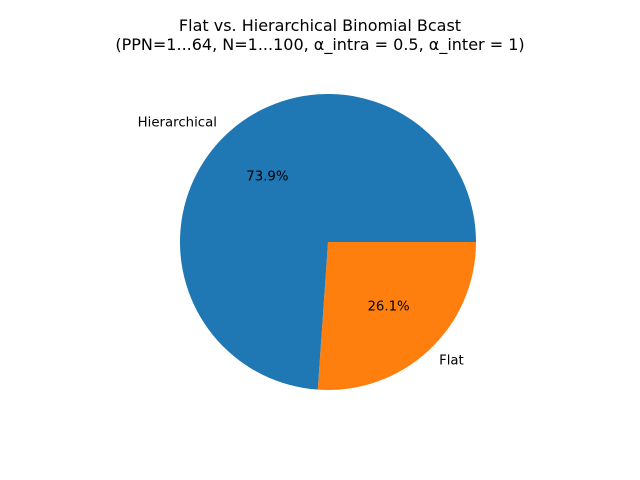 This screenshot has height=480, width=640. Describe the element at coordinates (267, 177) in the screenshot. I see `slice-pct-label-hierarchical: 73.9%` at that location.